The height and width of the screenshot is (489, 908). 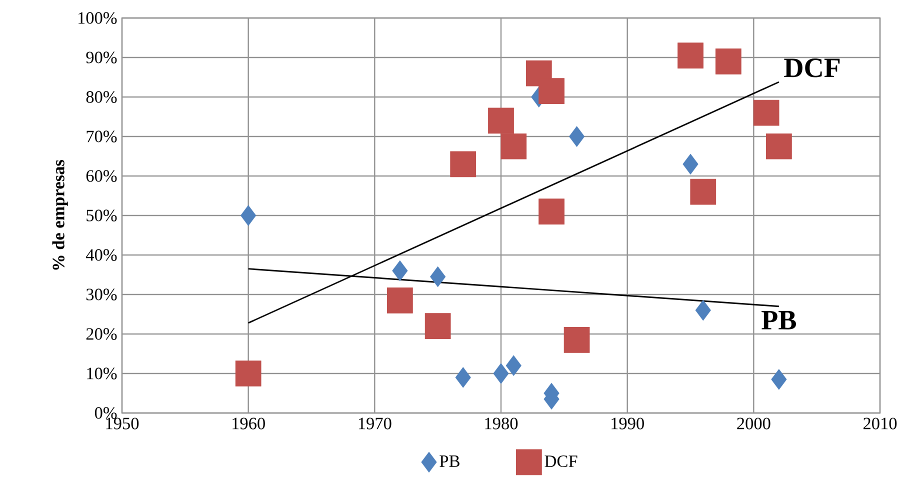 What do you see at coordinates (880, 424) in the screenshot?
I see `x-tick-label: 2010` at bounding box center [880, 424].